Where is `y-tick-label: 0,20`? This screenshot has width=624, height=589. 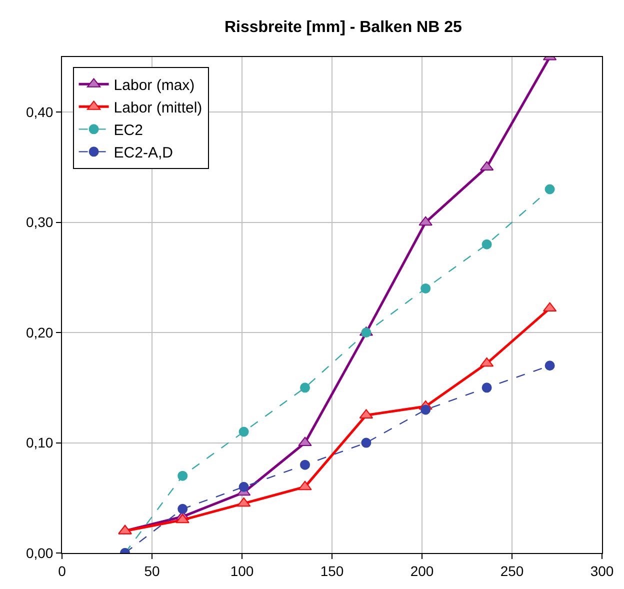
y-tick-label: 0,20 is located at coordinates (40, 332).